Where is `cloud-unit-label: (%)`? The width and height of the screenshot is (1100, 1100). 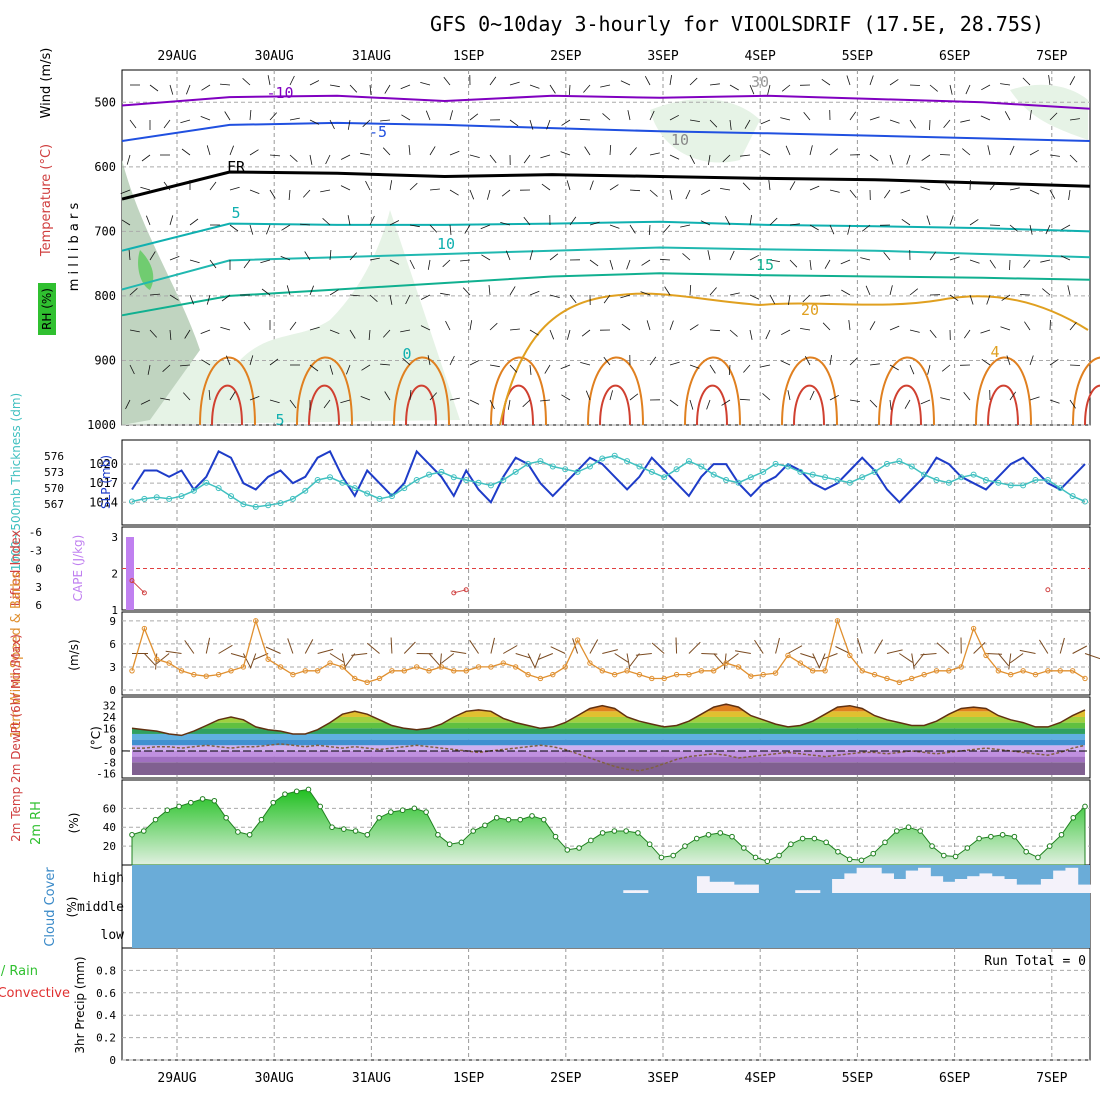 cloud-unit-label: (%) is located at coordinates (72, 907).